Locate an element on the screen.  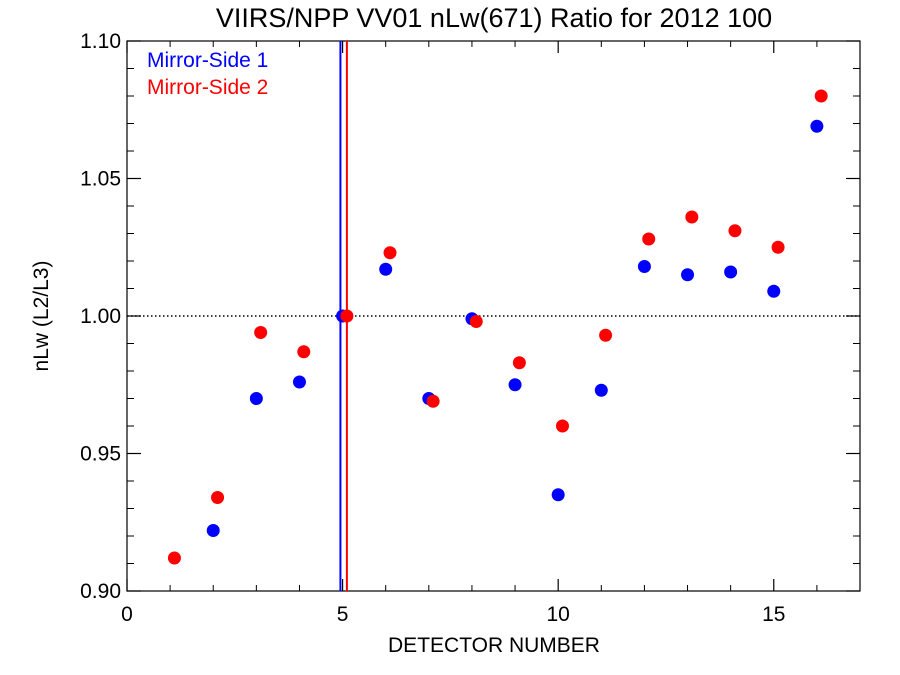
legend-entry-1: Mirror-Side 1 is located at coordinates (207, 60).